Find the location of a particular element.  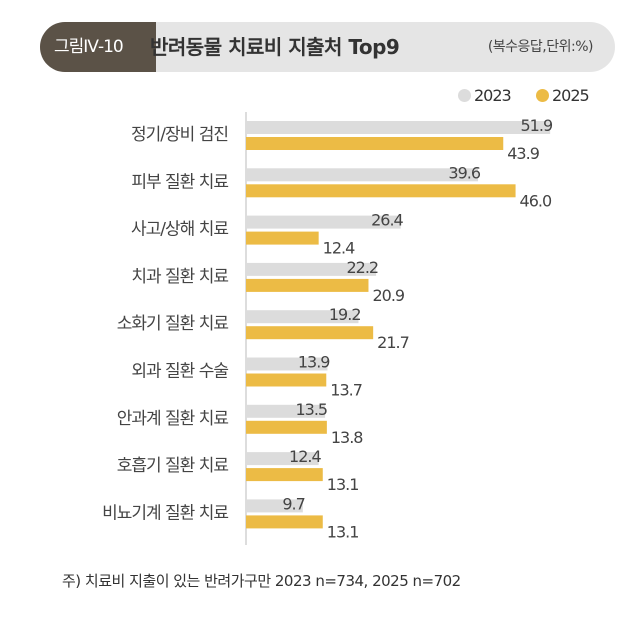

title-bar: 그림Ⅳ-10 반려동물 치료비 지출처 Top9 (복수응답,단위:%) is located at coordinates (327, 47).